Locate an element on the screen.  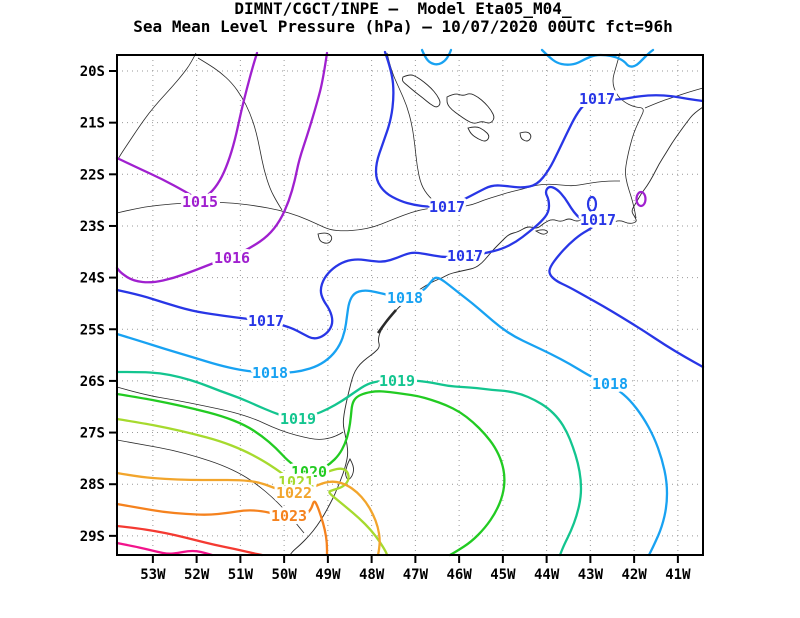
lon-label: 41W is located at coordinates (678, 575).